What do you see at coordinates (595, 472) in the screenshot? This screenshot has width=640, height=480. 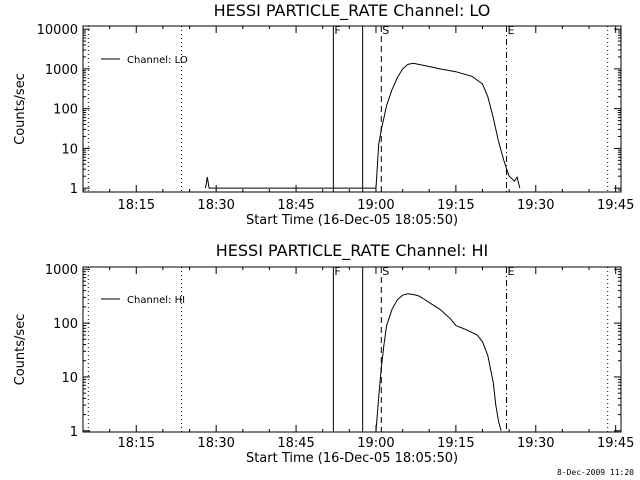 I see `print-timestamp: 8-Dec-2009 11:20` at bounding box center [595, 472].